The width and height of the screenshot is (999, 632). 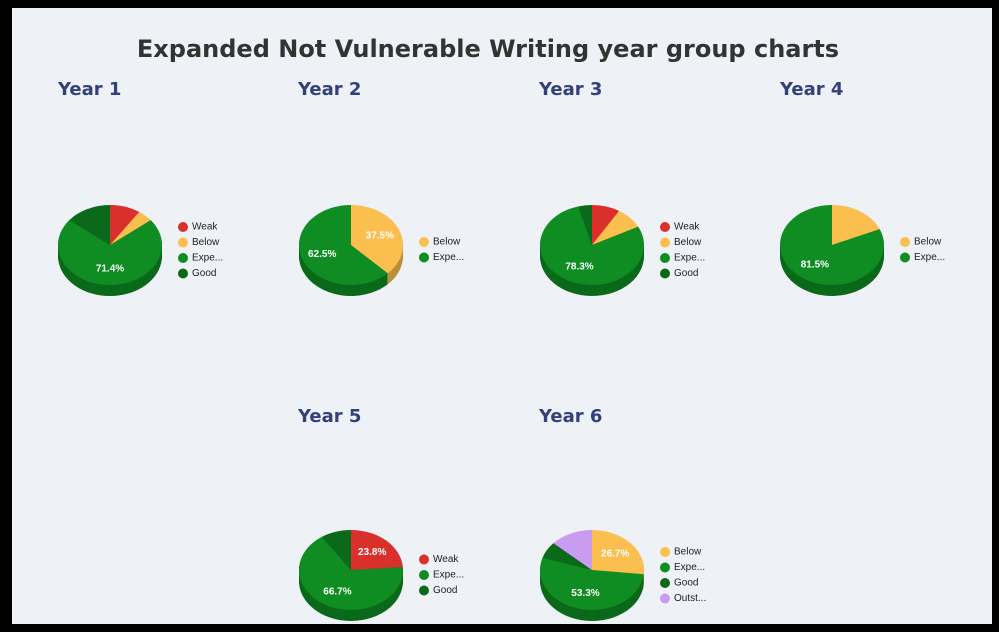 I want to click on value-label: 23.8%, so click(x=372, y=552).